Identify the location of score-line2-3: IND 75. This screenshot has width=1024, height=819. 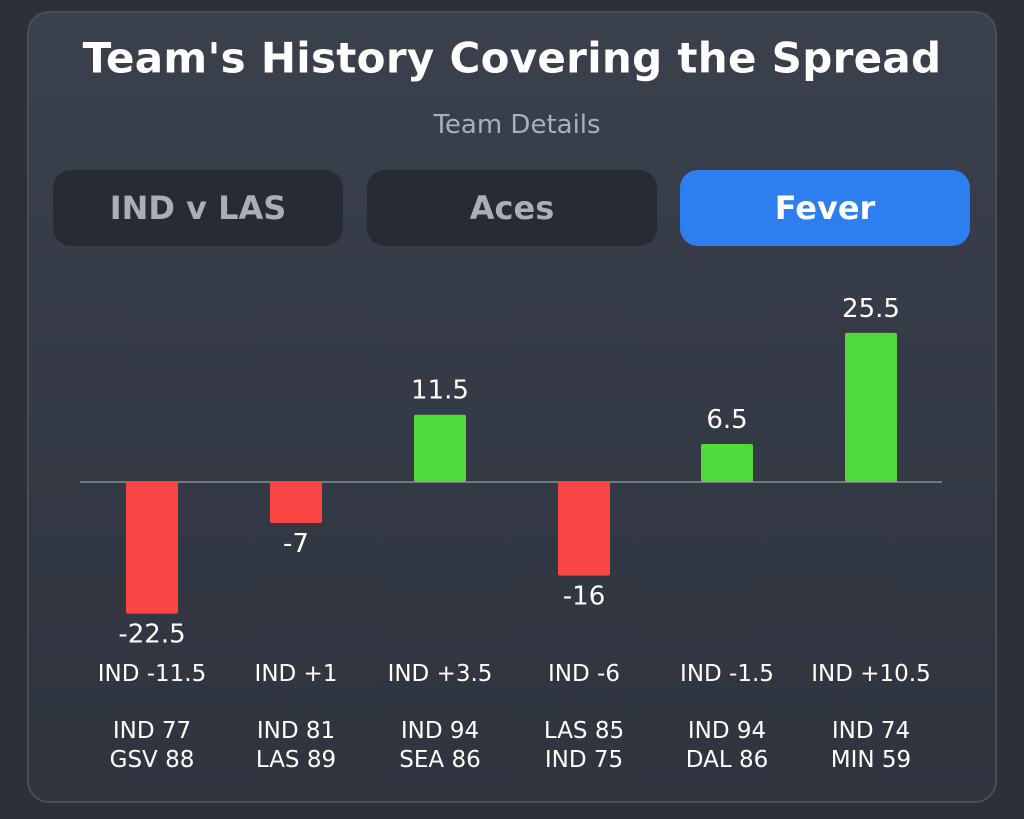
(584, 760).